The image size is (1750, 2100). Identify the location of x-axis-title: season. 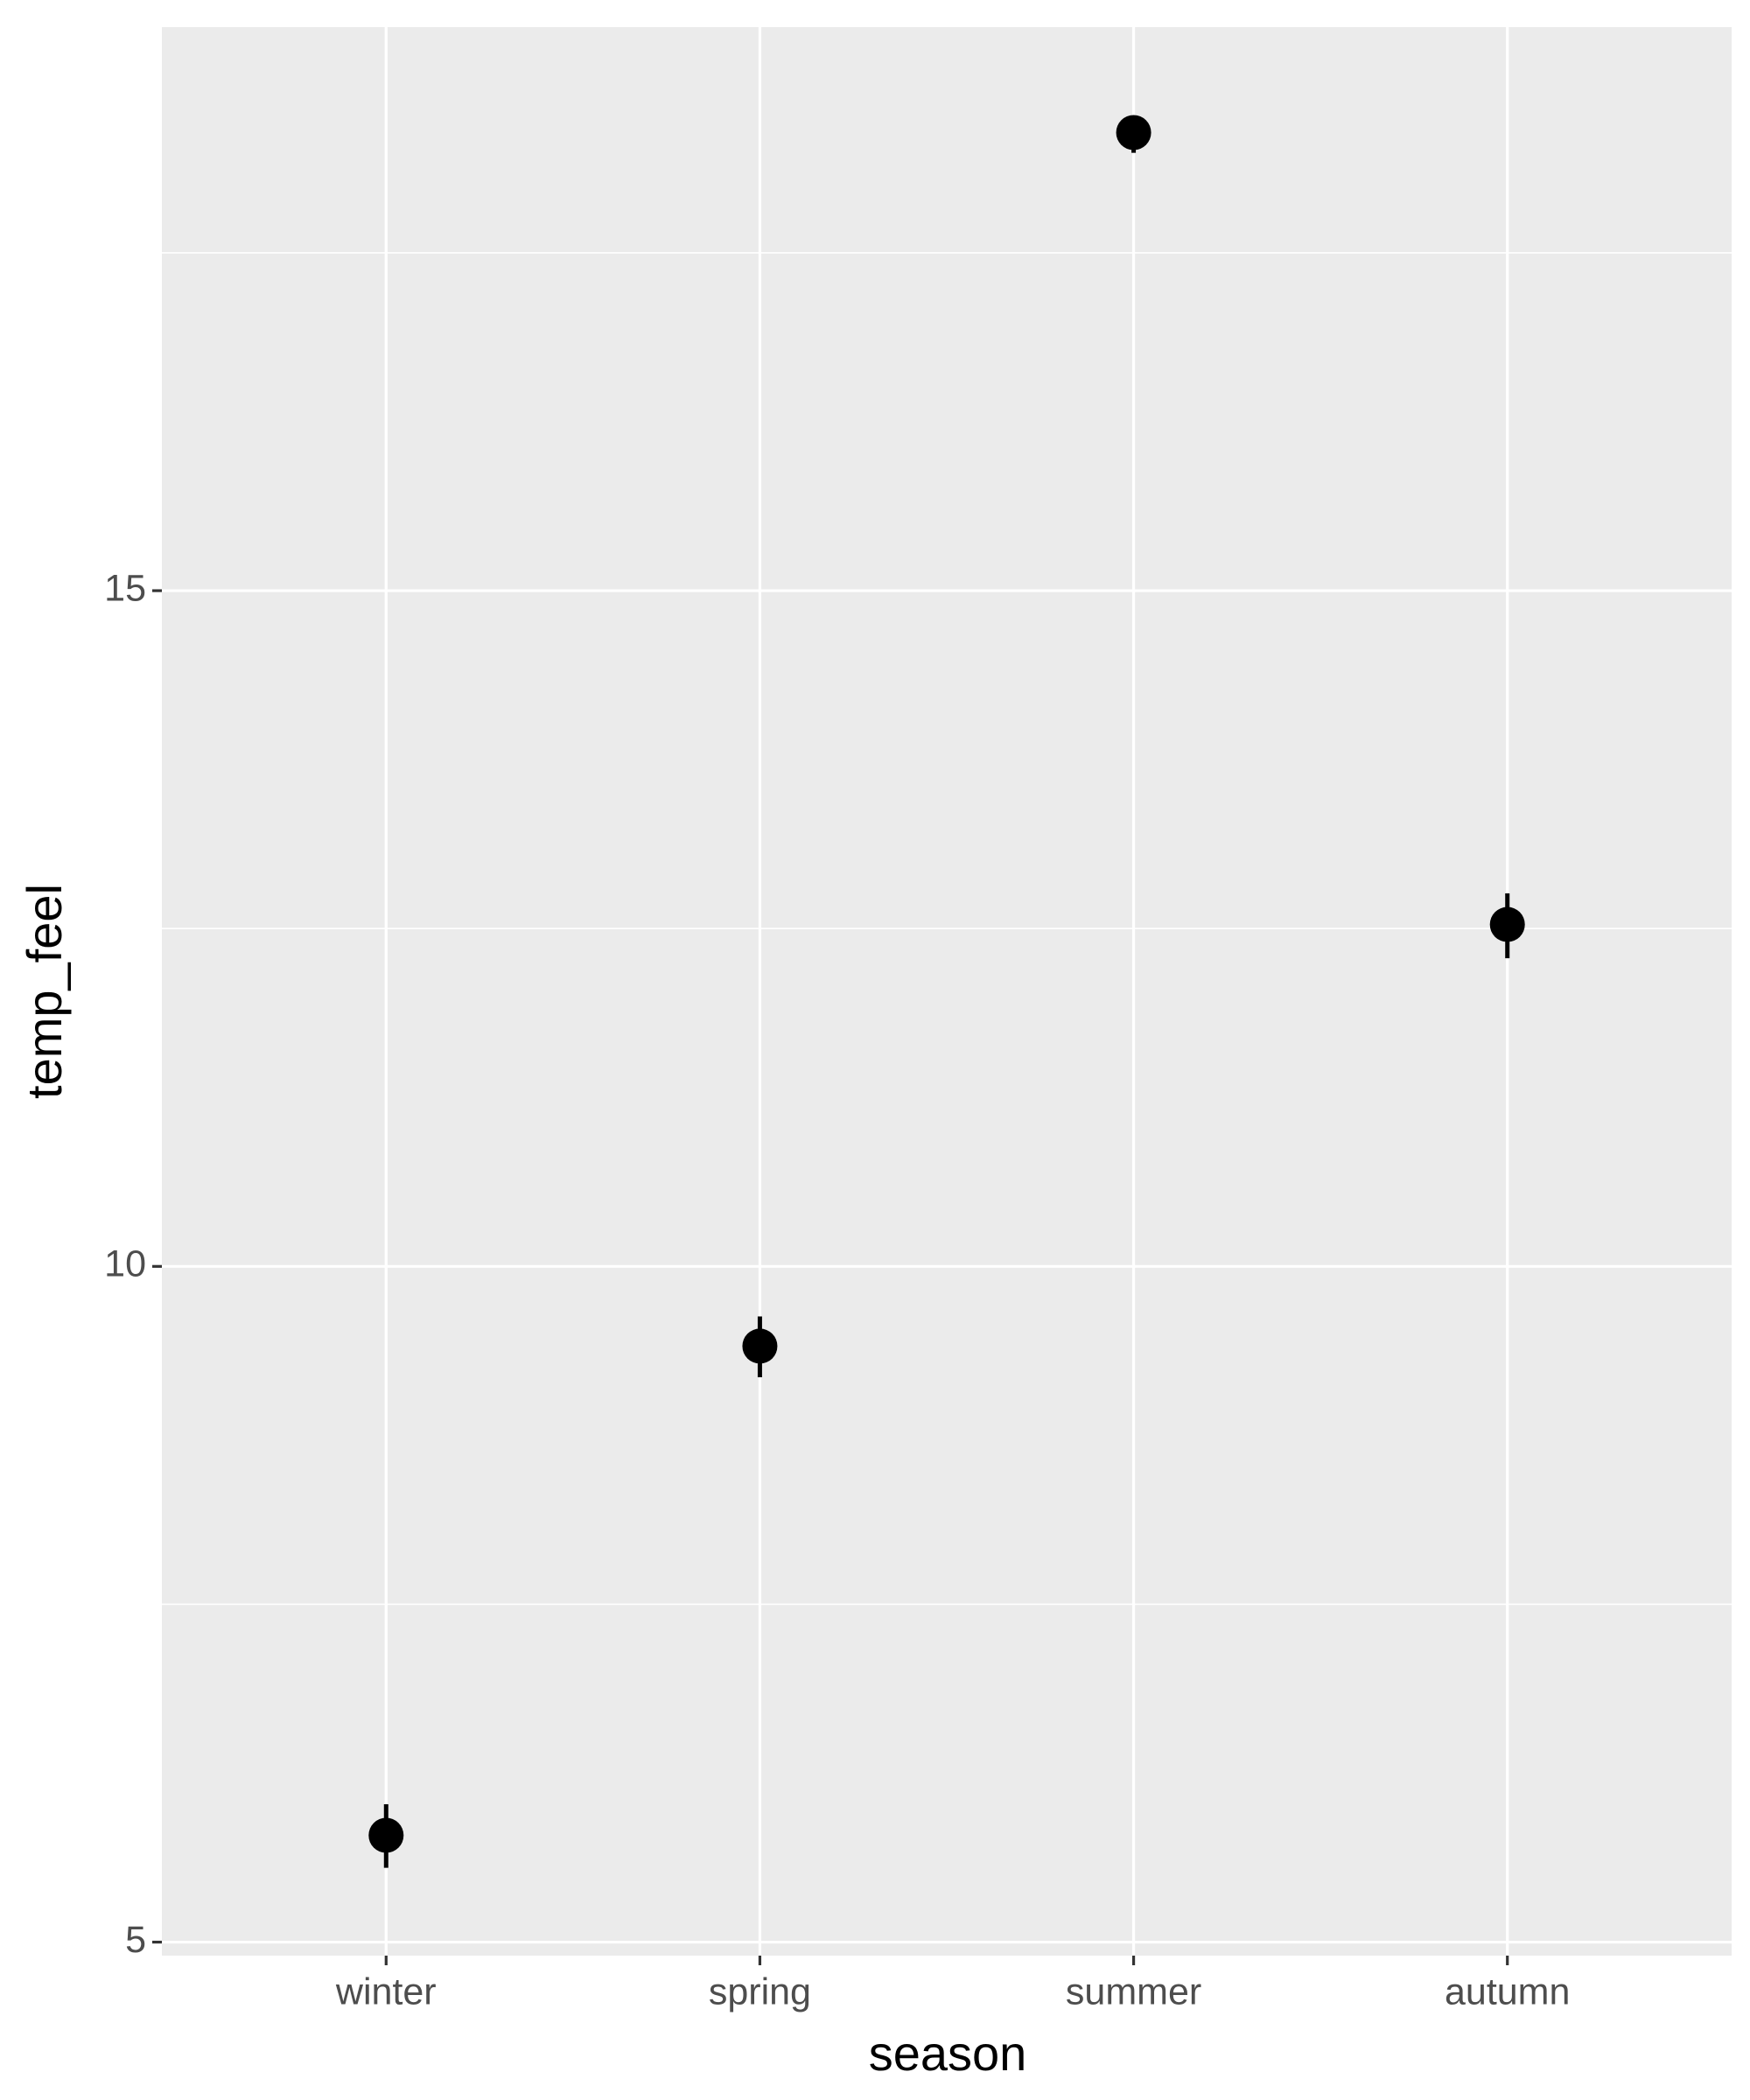
(948, 2053).